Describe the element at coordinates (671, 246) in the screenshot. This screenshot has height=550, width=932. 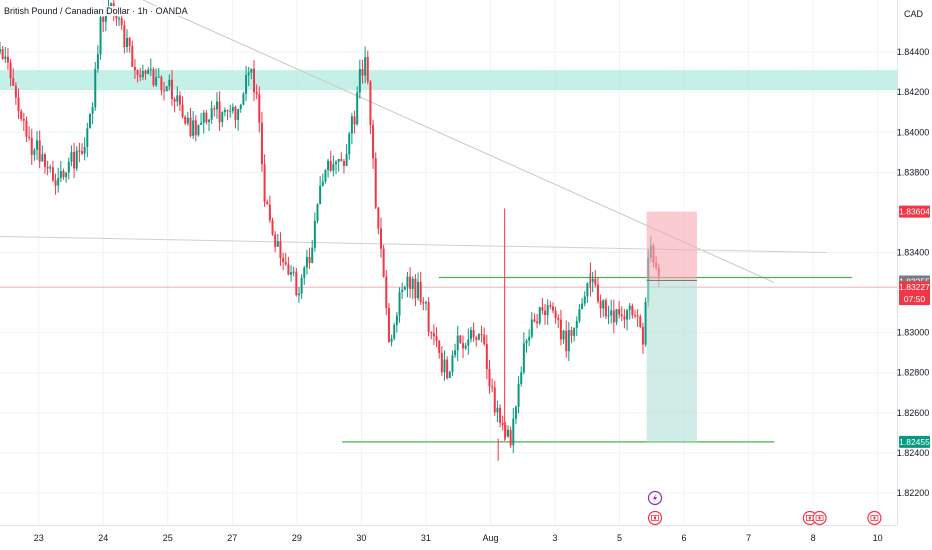
I see `stop-loss-zone` at that location.